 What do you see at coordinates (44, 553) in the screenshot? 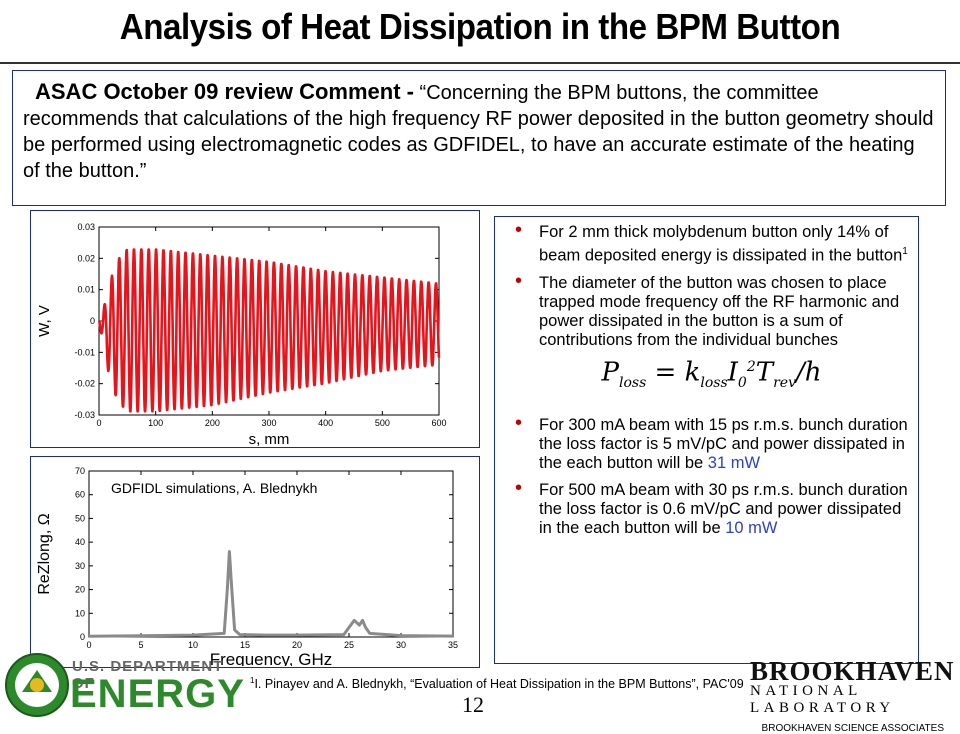
I see `y-axis-label: ReZlong, Ω` at bounding box center [44, 553].